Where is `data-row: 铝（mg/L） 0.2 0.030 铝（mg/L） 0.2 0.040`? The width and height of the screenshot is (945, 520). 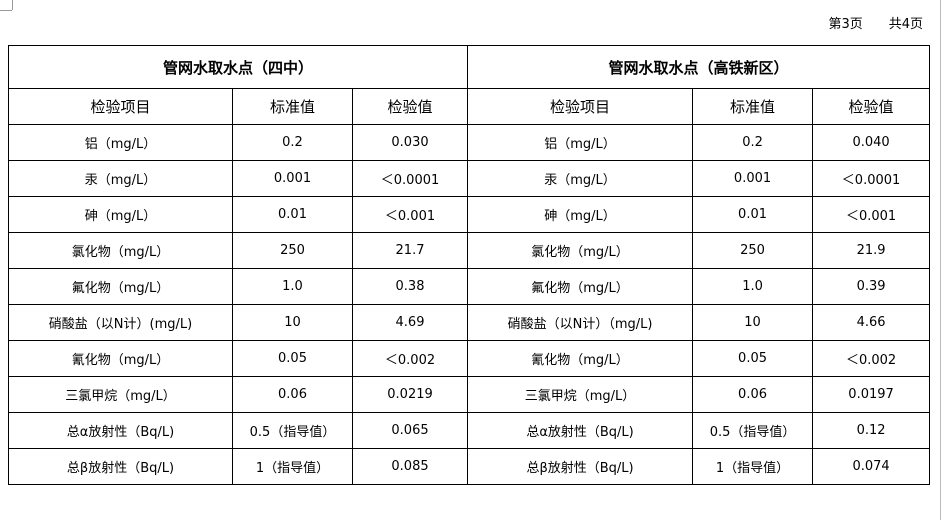
data-row: 铝（mg/L） 0.2 0.030 铝（mg/L） 0.2 0.040 is located at coordinates (469, 142).